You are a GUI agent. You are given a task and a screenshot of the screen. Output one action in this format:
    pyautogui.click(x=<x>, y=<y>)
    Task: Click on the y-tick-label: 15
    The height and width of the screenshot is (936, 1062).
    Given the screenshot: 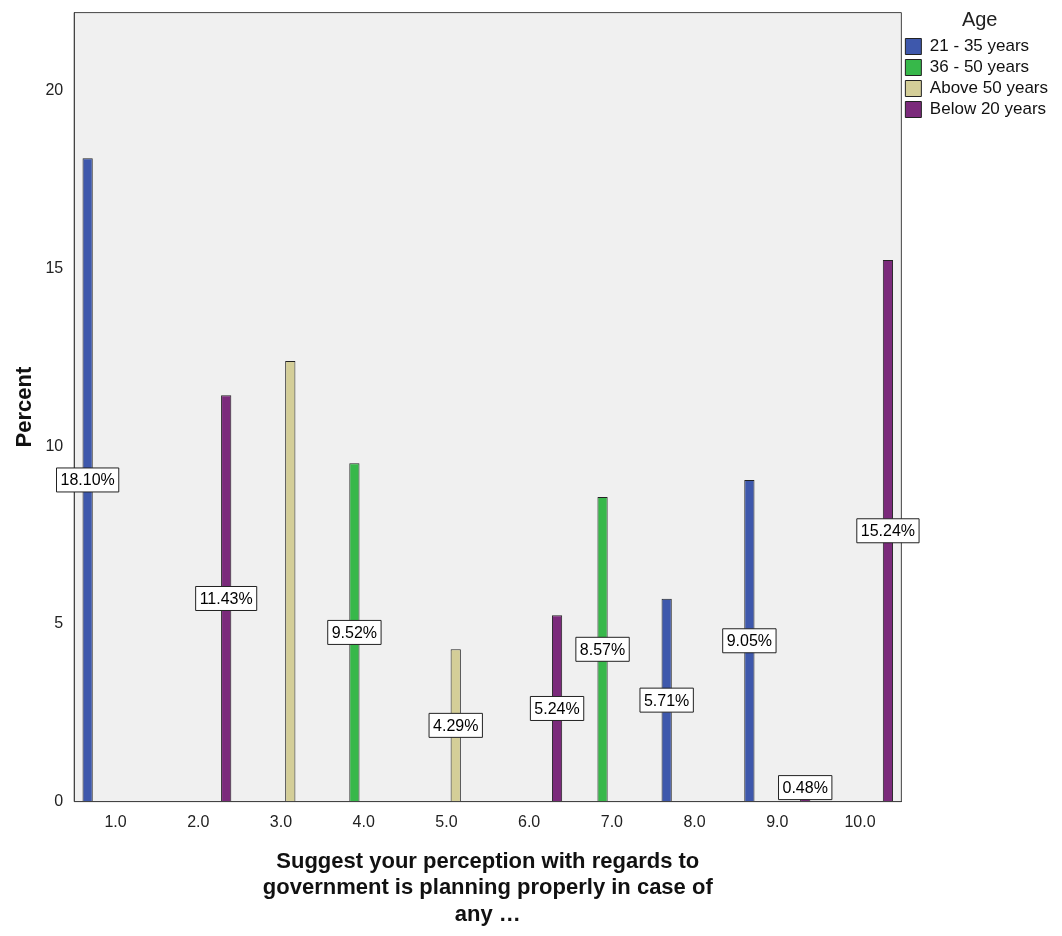 What is the action you would take?
    pyautogui.click(x=54, y=267)
    